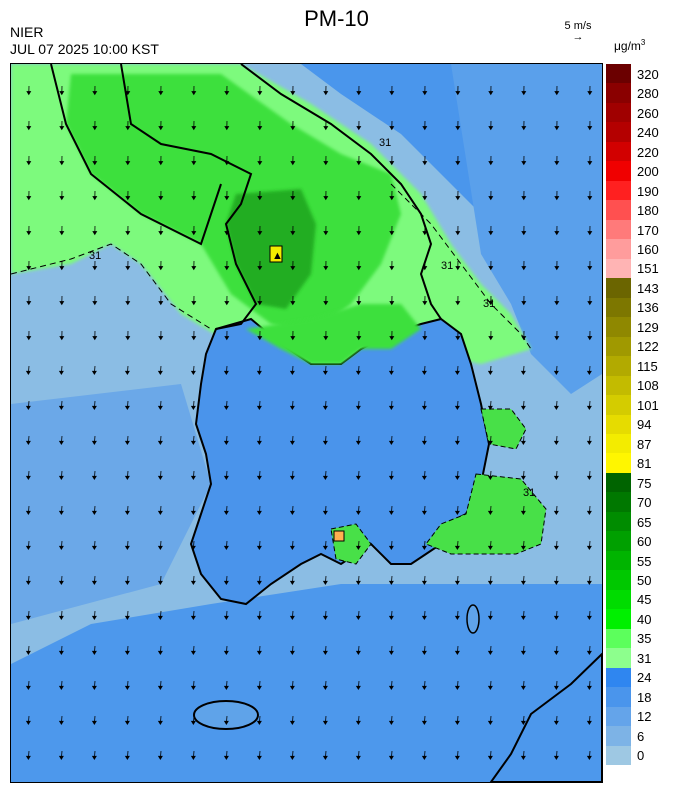 Image resolution: width=673 pixels, height=795 pixels. Describe the element at coordinates (648, 230) in the screenshot. I see `legend-label: 170` at that location.